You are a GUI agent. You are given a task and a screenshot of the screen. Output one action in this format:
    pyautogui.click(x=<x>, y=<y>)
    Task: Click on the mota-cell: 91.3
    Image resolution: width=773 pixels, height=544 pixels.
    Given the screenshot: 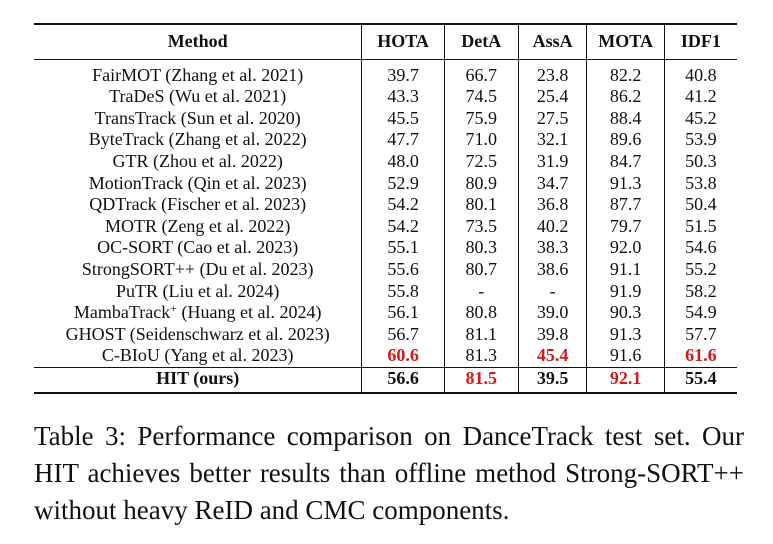 What is the action you would take?
    pyautogui.click(x=625, y=334)
    